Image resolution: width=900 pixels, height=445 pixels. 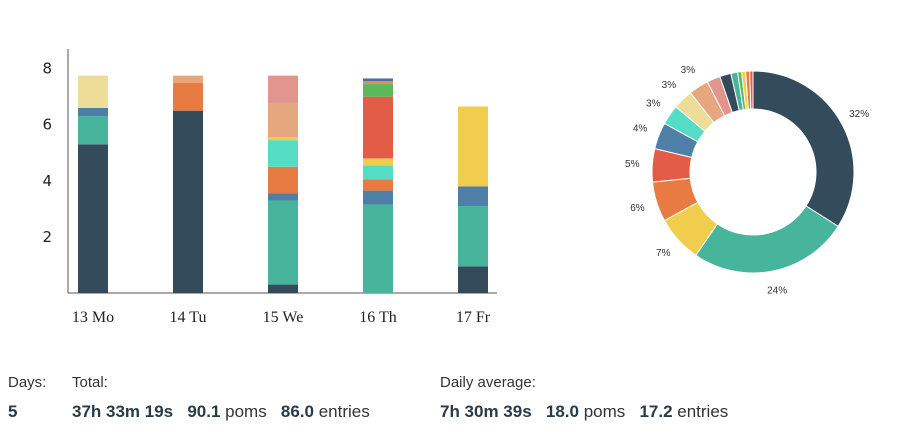 I want to click on total-poms: 90.1, so click(x=204, y=411).